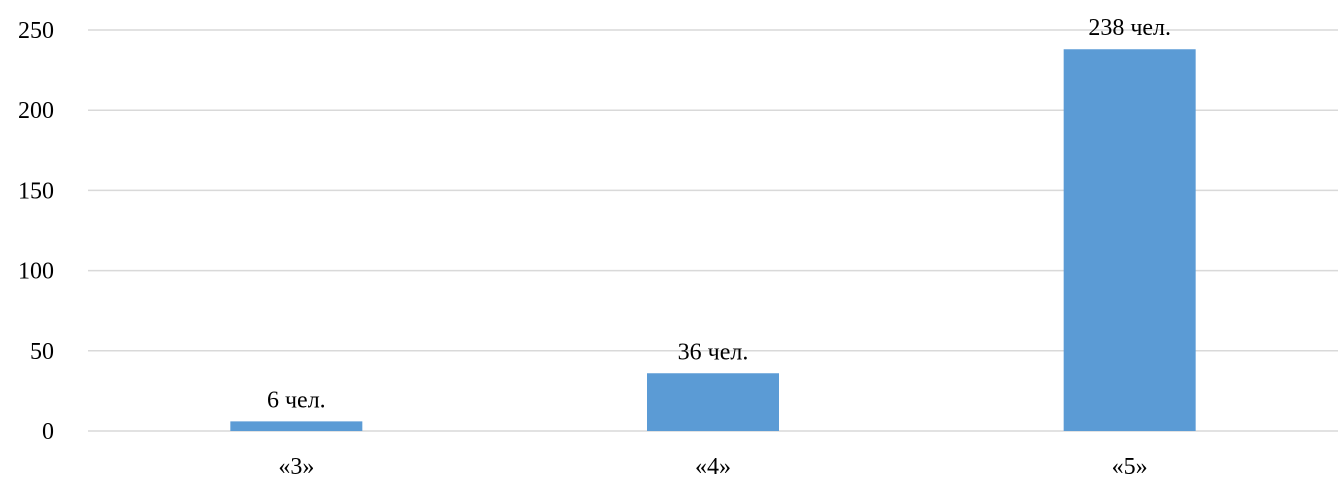  Describe the element at coordinates (36, 231) in the screenshot. I see `y-axis-ticks: 0 50 100 150 200 250` at that location.